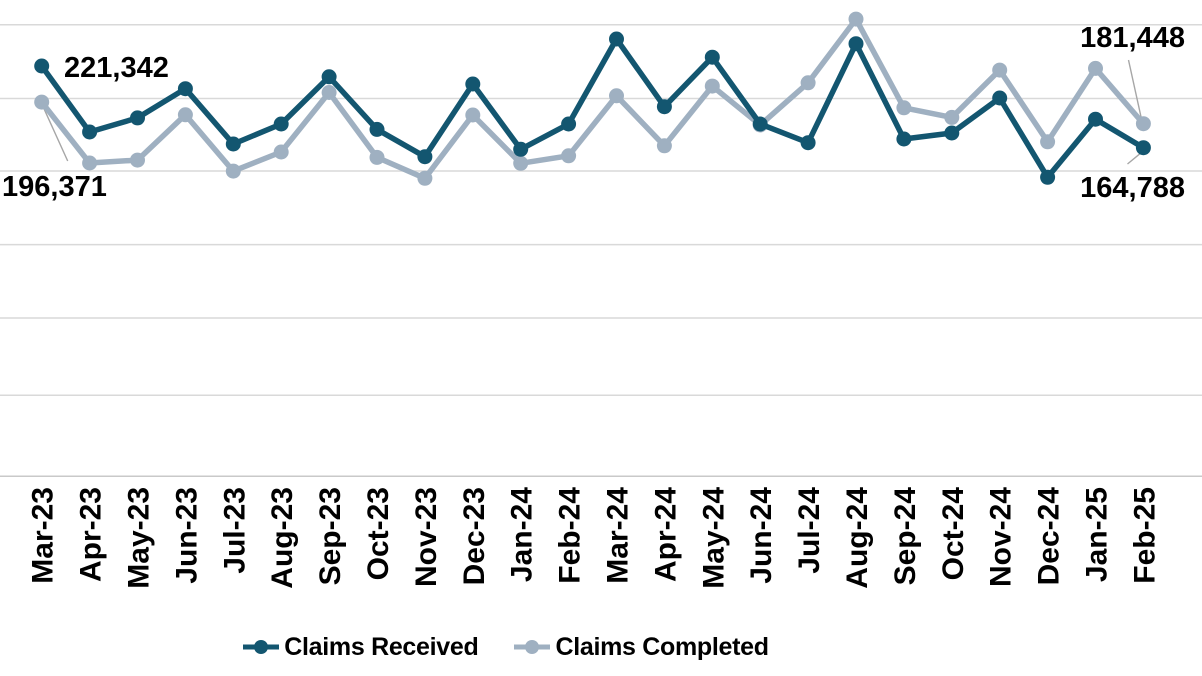 Image resolution: width=1202 pixels, height=676 pixels. Describe the element at coordinates (1144, 535) in the screenshot. I see `x-axis-label: Feb-25` at that location.